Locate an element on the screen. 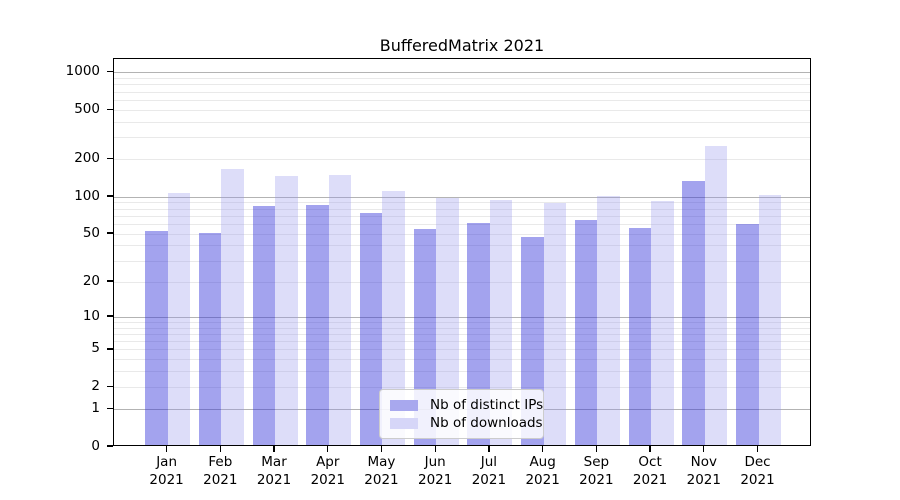 This screenshot has height=500, width=900. legend-label-downloads: Nb of downloads is located at coordinates (486, 423).